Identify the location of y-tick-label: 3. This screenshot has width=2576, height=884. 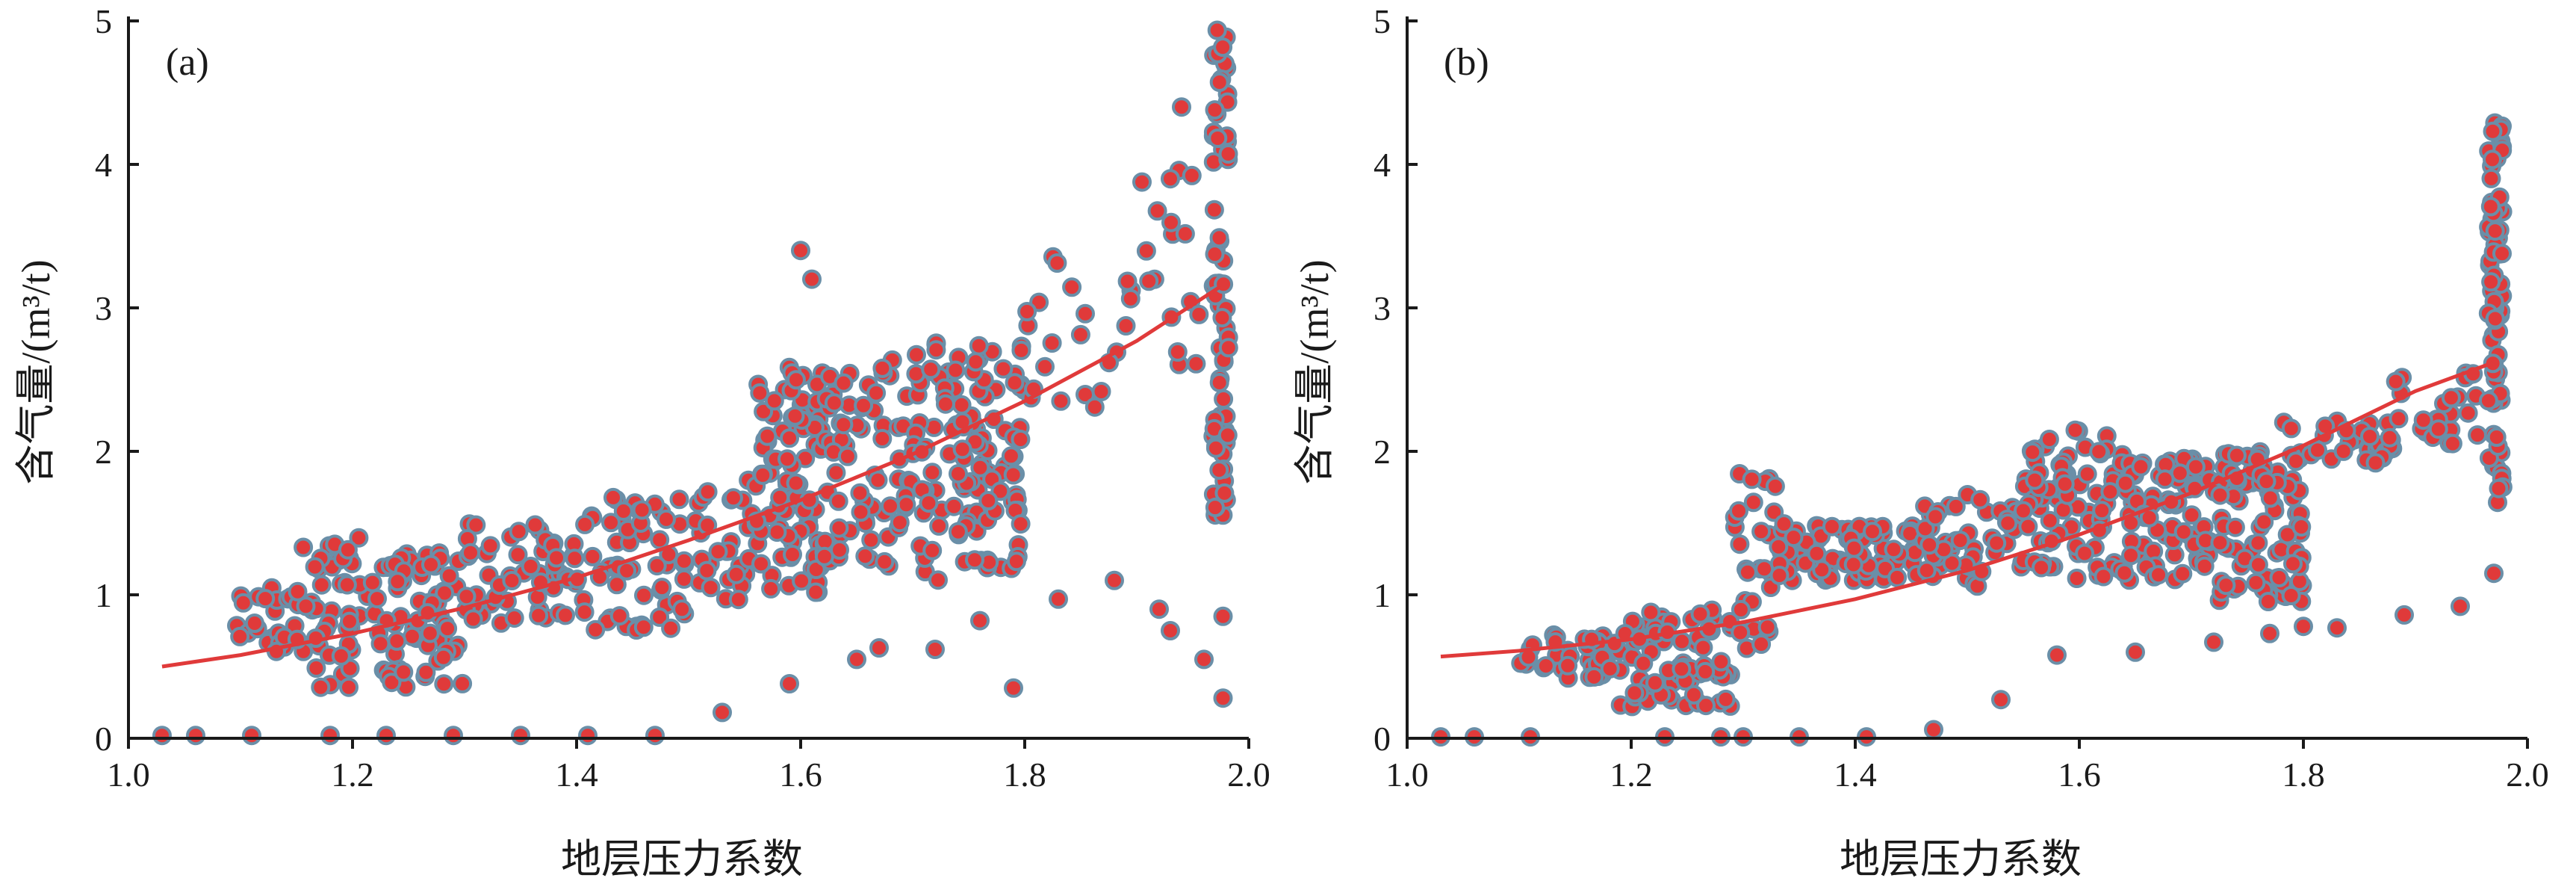
(1382, 308).